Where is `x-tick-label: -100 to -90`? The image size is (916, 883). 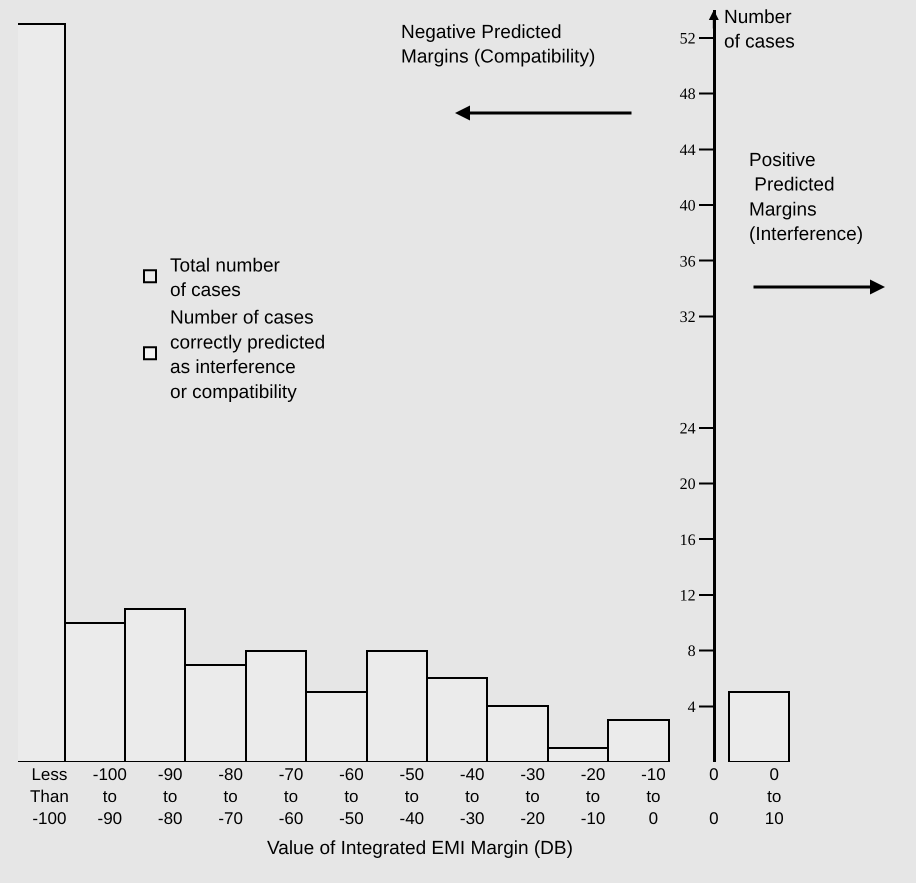 x-tick-label: -100 to -90 is located at coordinates (109, 796).